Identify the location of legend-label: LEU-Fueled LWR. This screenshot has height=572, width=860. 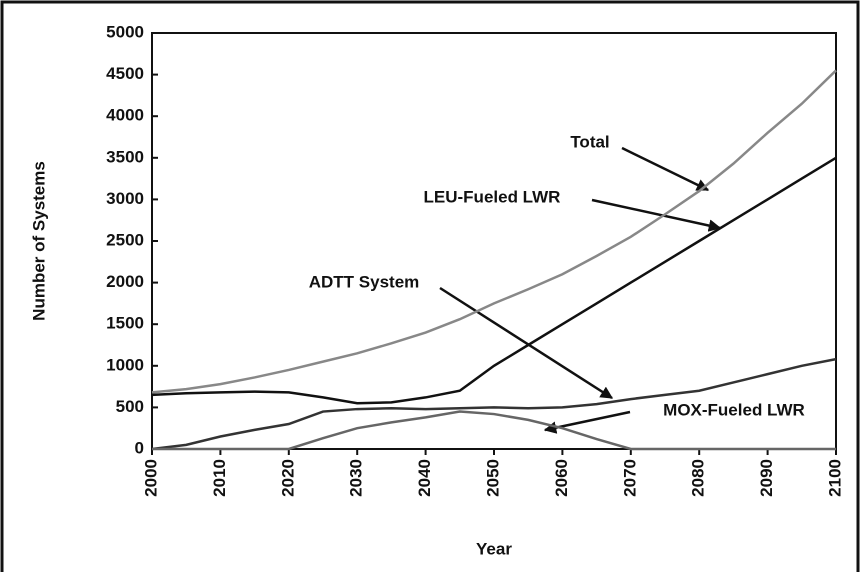
(492, 196).